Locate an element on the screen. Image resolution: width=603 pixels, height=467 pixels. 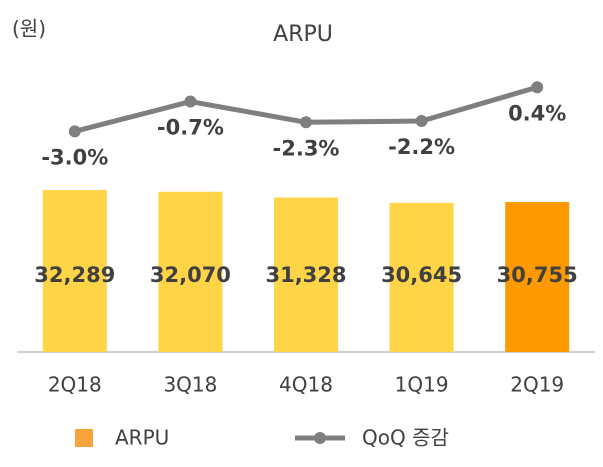
bar-value-label: 30,755 is located at coordinates (537, 275).